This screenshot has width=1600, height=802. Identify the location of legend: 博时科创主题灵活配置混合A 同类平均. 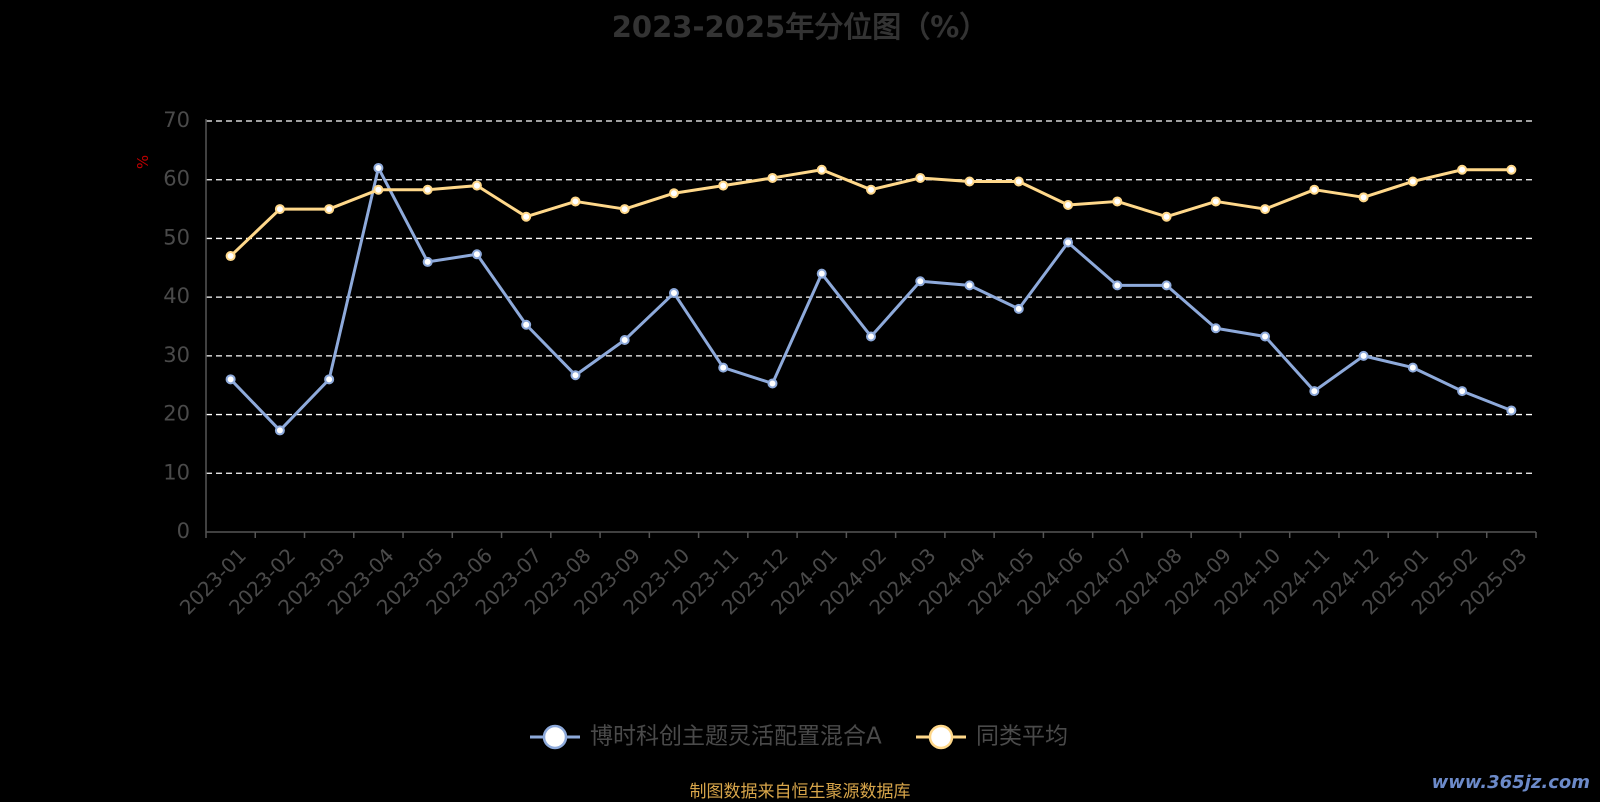
(799, 737).